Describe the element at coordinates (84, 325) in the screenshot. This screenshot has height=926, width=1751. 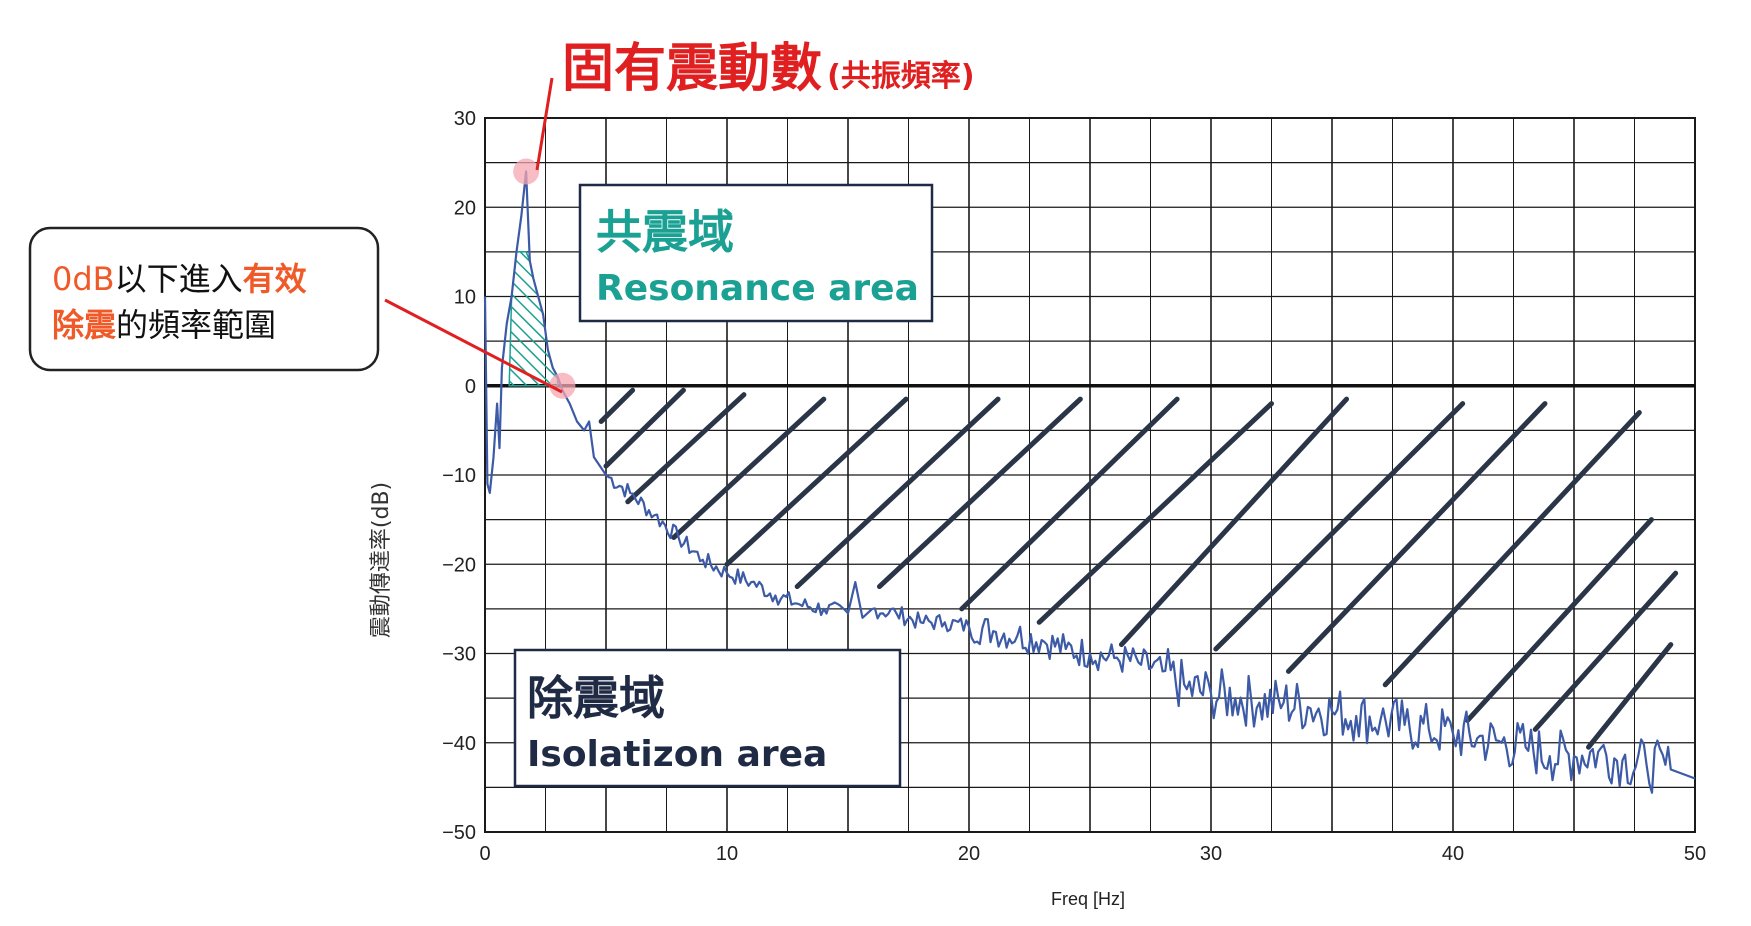
I see `callout-isolation: 除震` at that location.